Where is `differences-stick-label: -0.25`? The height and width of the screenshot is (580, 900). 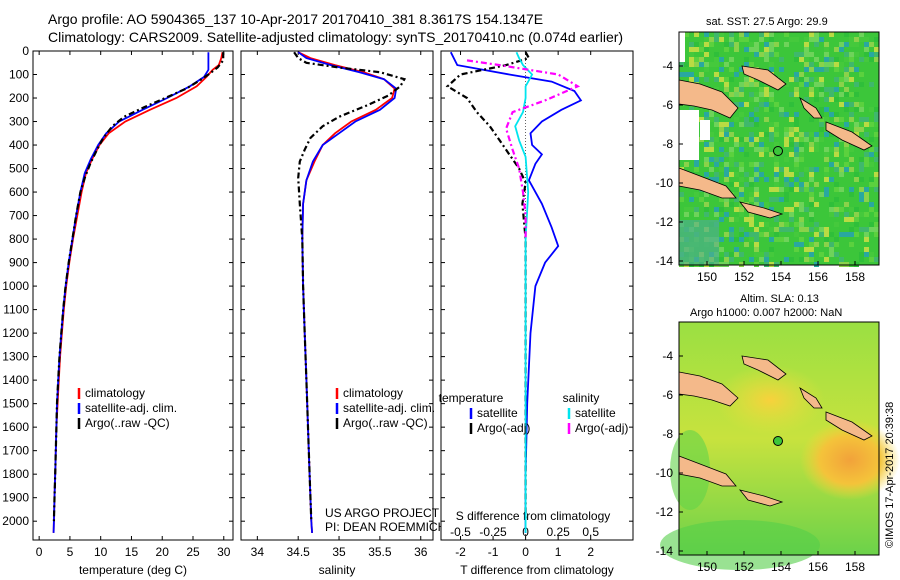 differences-stick-label: -0.25 is located at coordinates (493, 532).